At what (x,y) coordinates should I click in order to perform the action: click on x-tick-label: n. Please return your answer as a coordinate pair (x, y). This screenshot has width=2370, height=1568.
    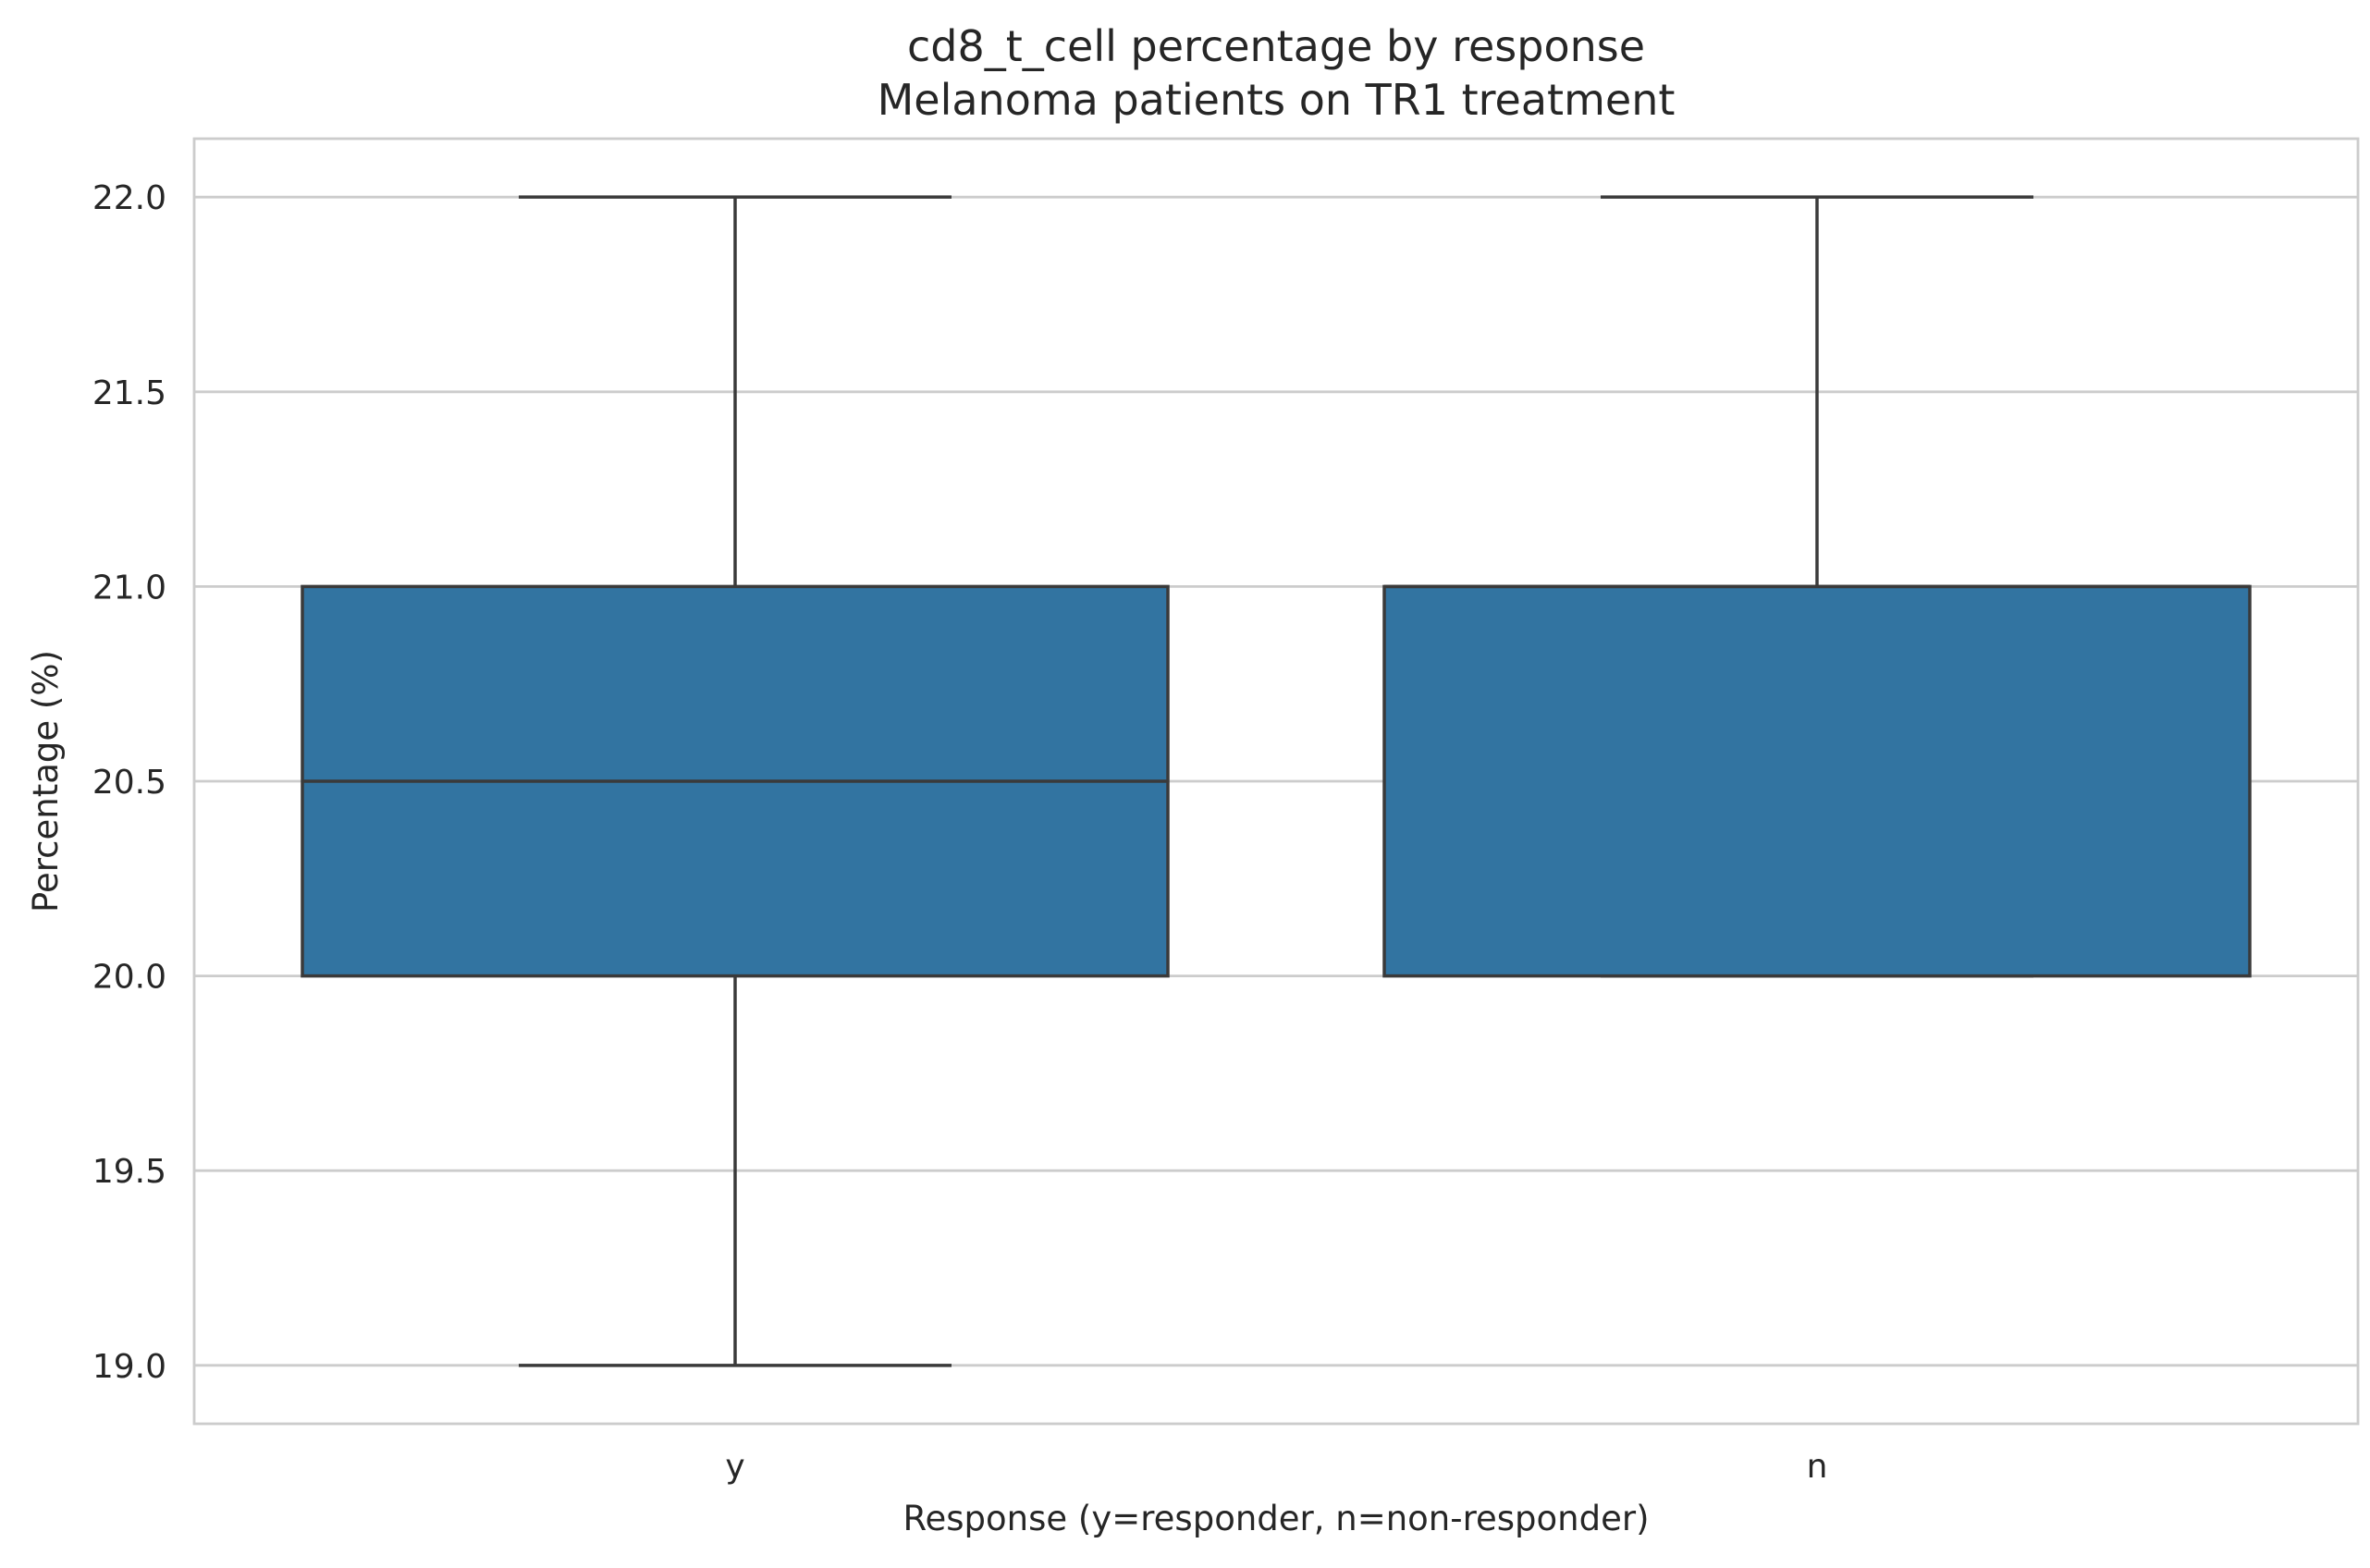
    Looking at the image, I should click on (1817, 1467).